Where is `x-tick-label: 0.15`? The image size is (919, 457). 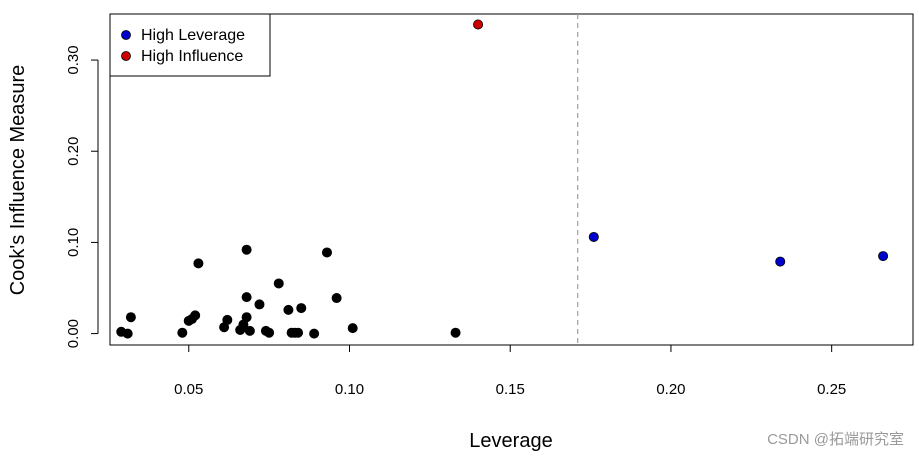
x-tick-label: 0.15 is located at coordinates (510, 389).